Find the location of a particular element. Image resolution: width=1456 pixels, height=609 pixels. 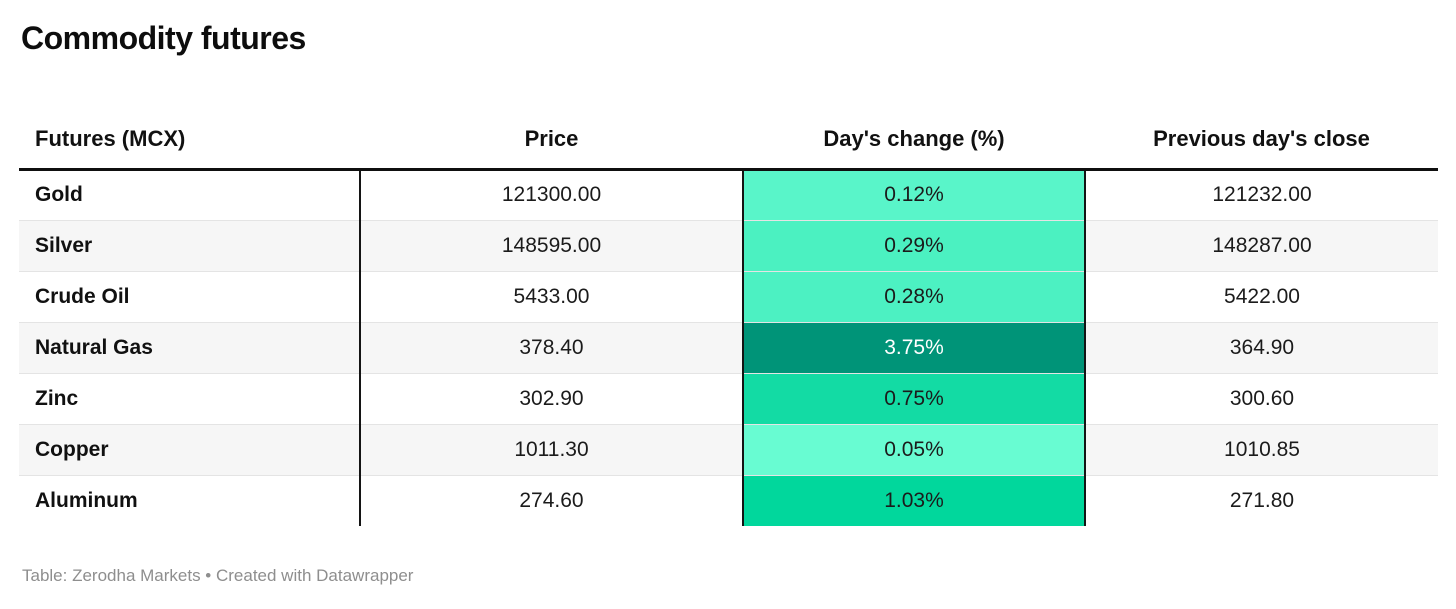

table-row: Gold 121300.00 0.12% 121232.00 is located at coordinates (728, 194).